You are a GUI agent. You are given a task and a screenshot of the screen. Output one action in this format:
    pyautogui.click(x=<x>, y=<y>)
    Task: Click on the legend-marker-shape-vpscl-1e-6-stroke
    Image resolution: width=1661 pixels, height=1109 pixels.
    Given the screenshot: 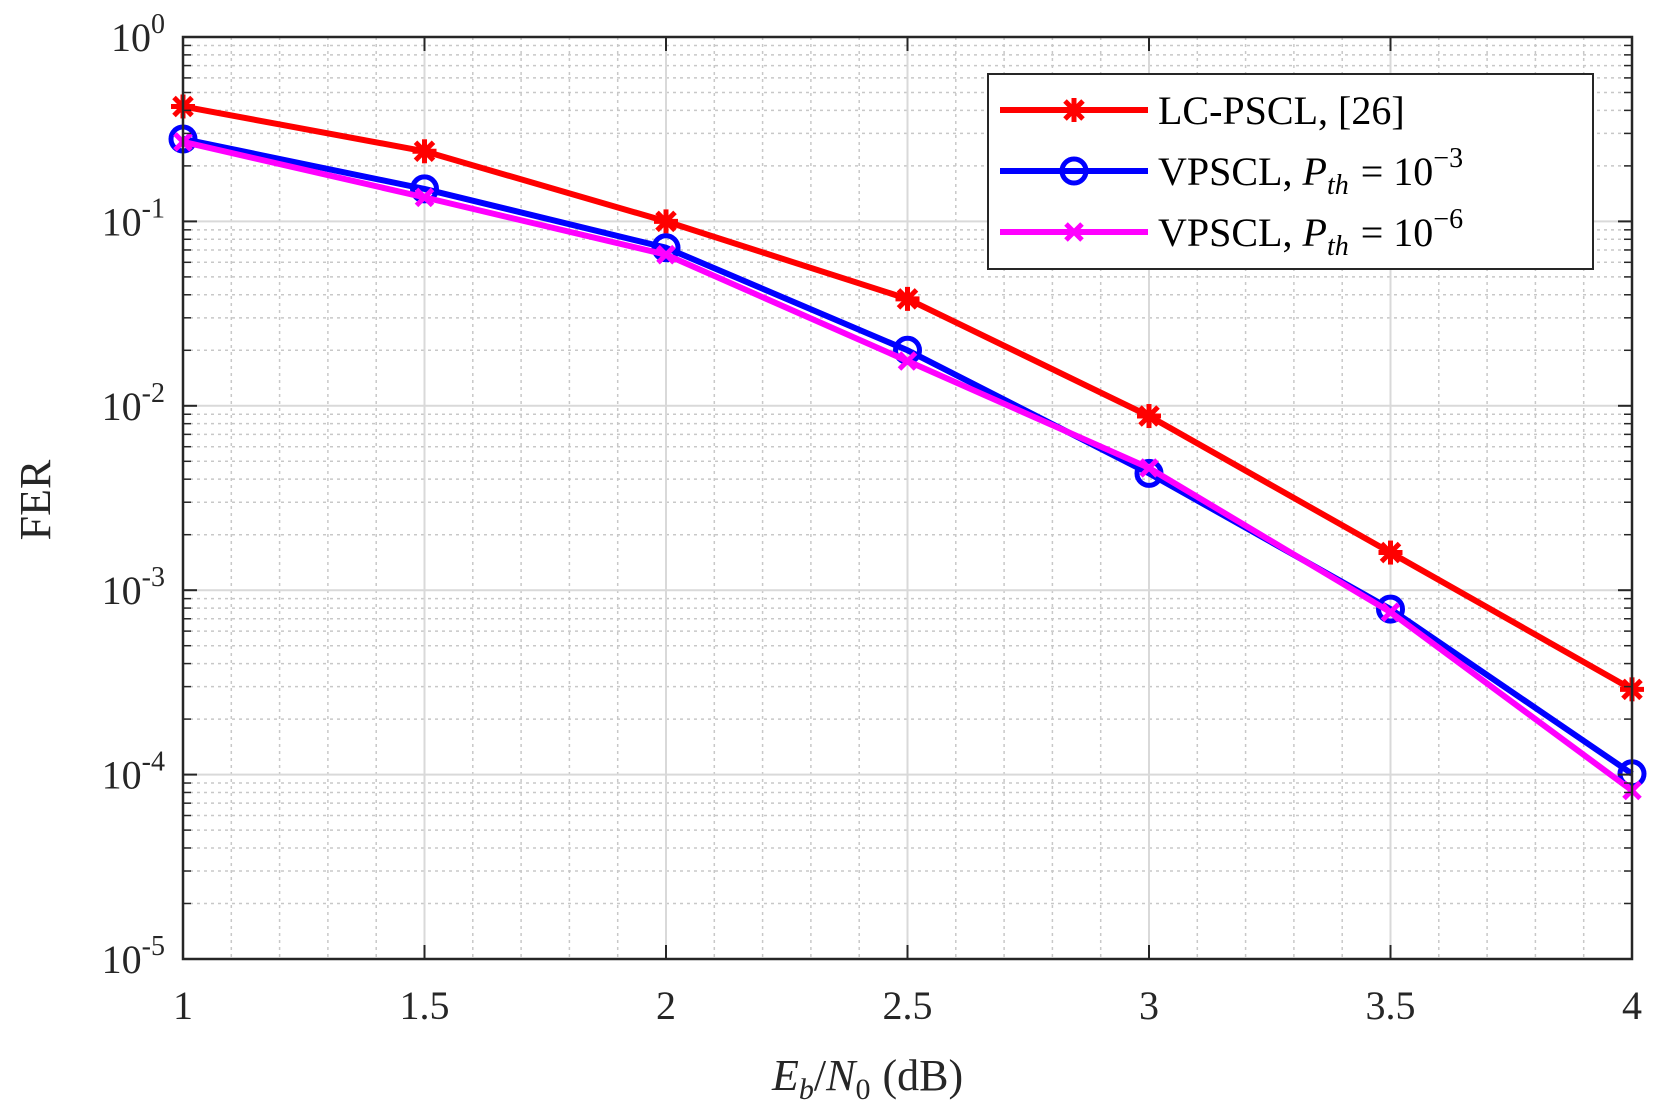 What is the action you would take?
    pyautogui.click(x=1074, y=232)
    